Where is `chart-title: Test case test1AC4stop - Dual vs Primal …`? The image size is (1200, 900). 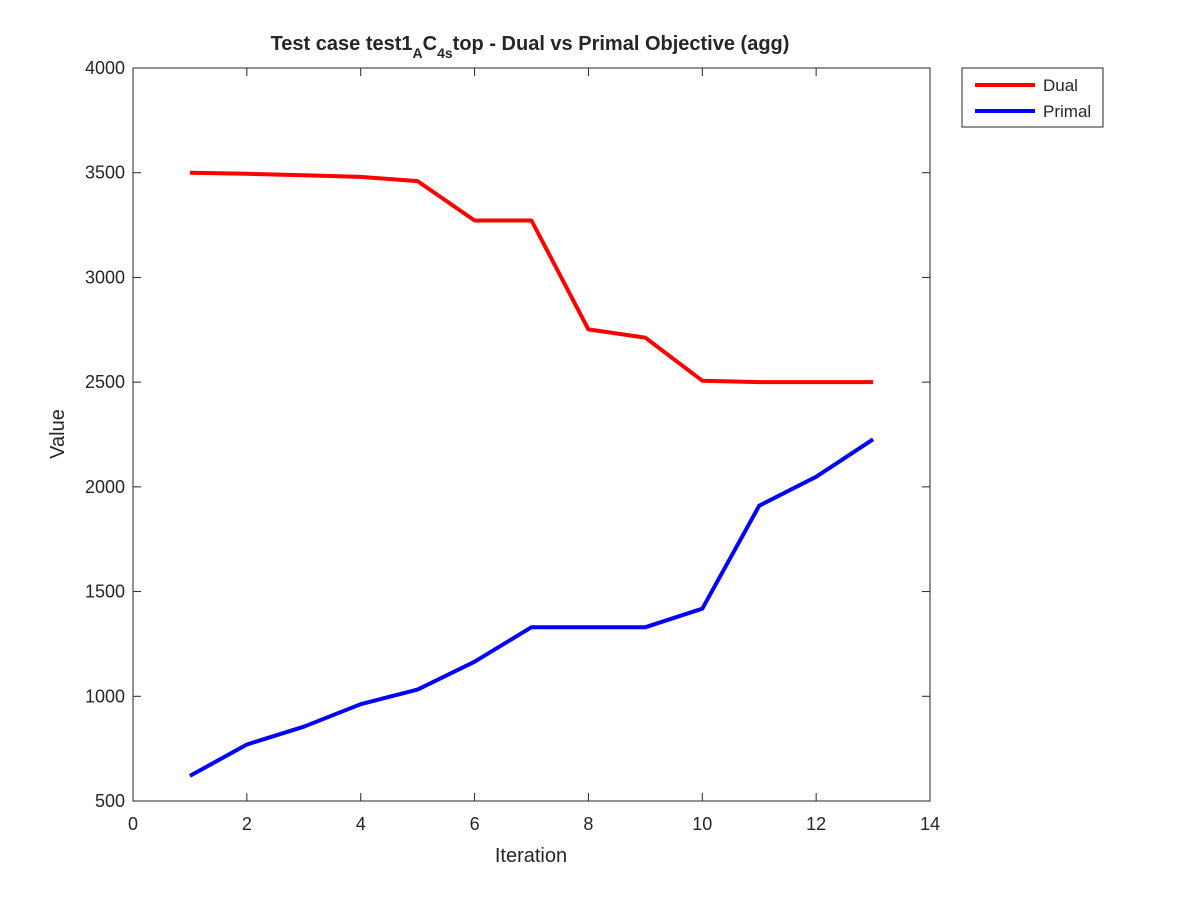
chart-title: Test case test1AC4stop - Dual vs Primal … is located at coordinates (530, 47).